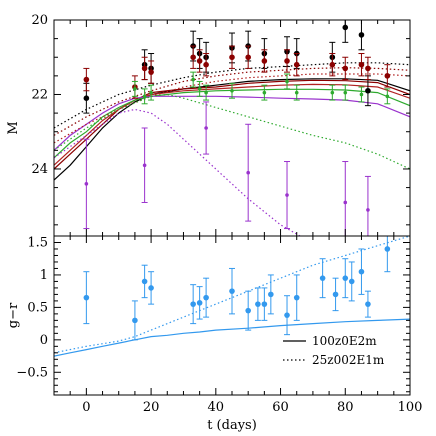 Image resolution: width=436 pixels, height=436 pixels. What do you see at coordinates (39, 94) in the screenshot?
I see `y-tick-label: 22` at bounding box center [39, 94].